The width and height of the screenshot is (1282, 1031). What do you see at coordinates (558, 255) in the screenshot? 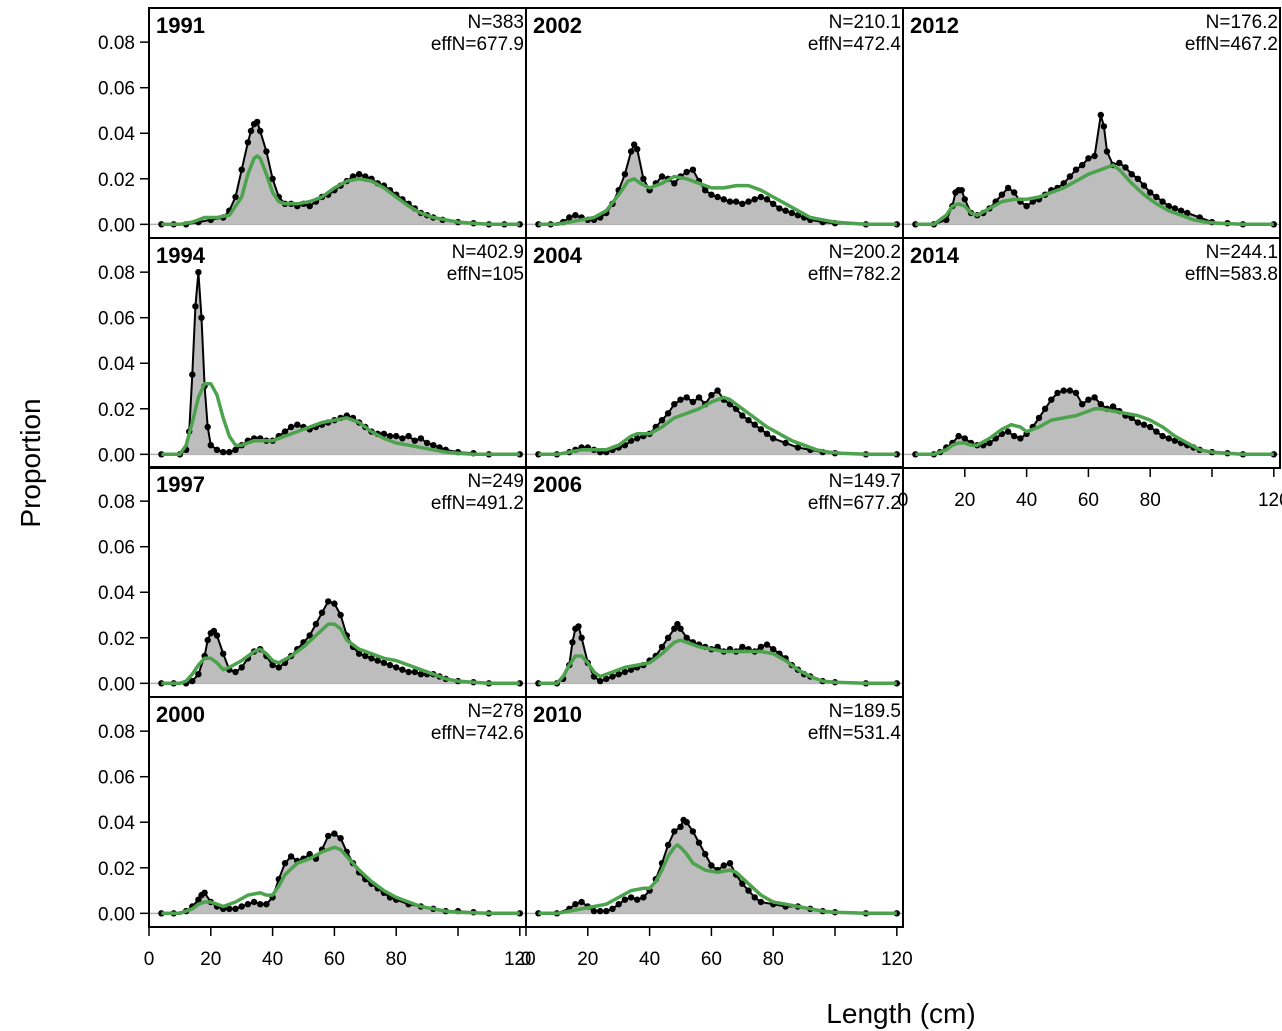
I see `panel-year-label: 2004` at bounding box center [558, 255].